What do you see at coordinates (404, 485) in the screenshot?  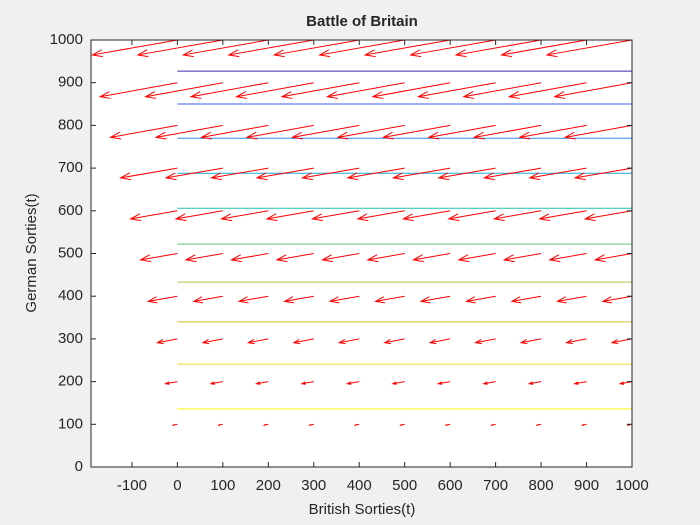 I see `x-tick-label: 500` at bounding box center [404, 485].